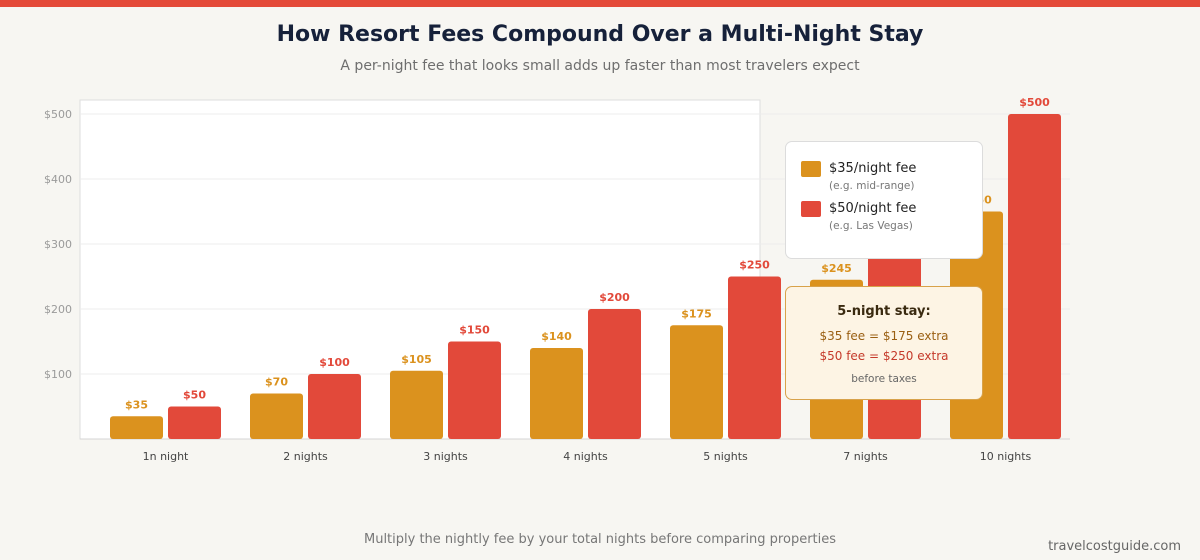  What do you see at coordinates (334, 362) in the screenshot?
I see `data-label: $100` at bounding box center [334, 362].